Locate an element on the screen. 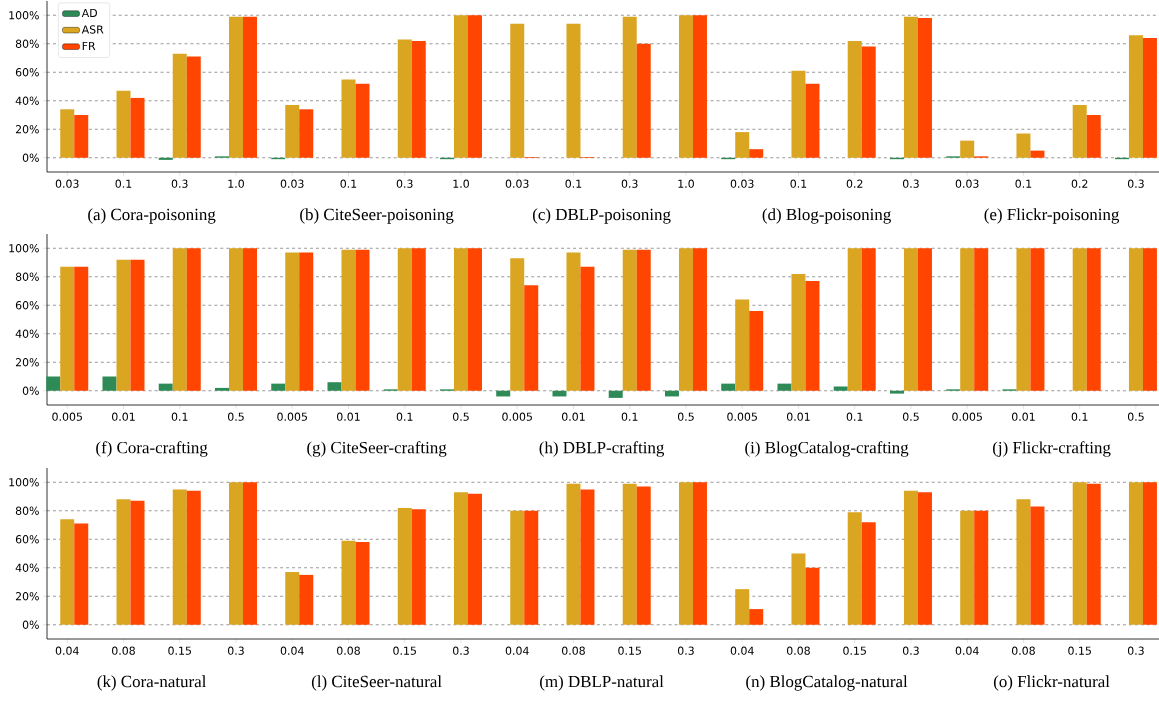 This screenshot has height=702, width=1159. y-tick-label: 60% is located at coordinates (27, 305).